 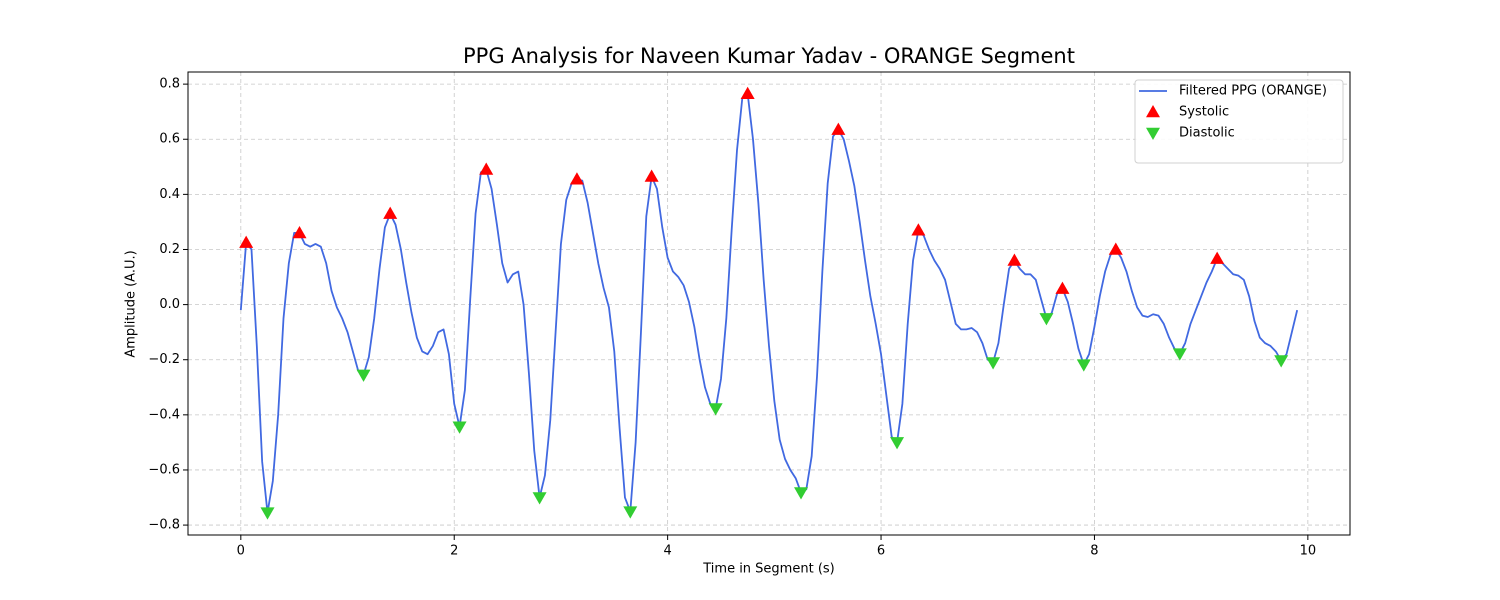 What do you see at coordinates (768, 569) in the screenshot?
I see `x-axis-label: Time in Segment (s)` at bounding box center [768, 569].